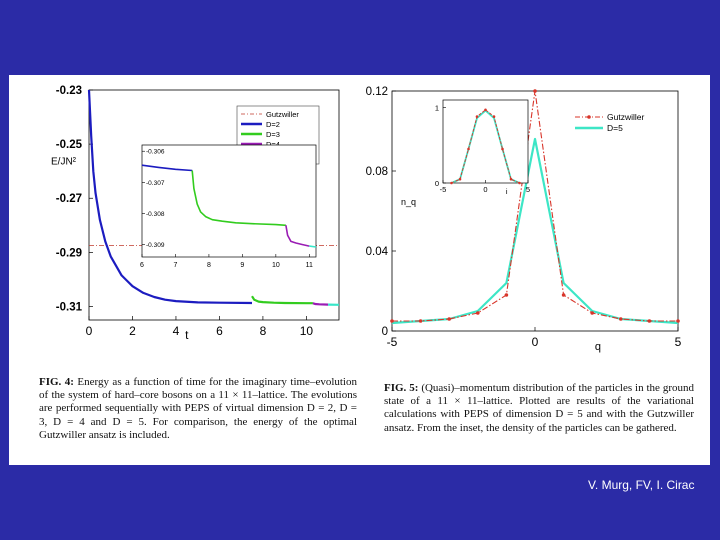 Image resolution: width=720 pixels, height=540 pixels. I want to click on fig4-inset-y-tick-label: -0.308, so click(155, 214).